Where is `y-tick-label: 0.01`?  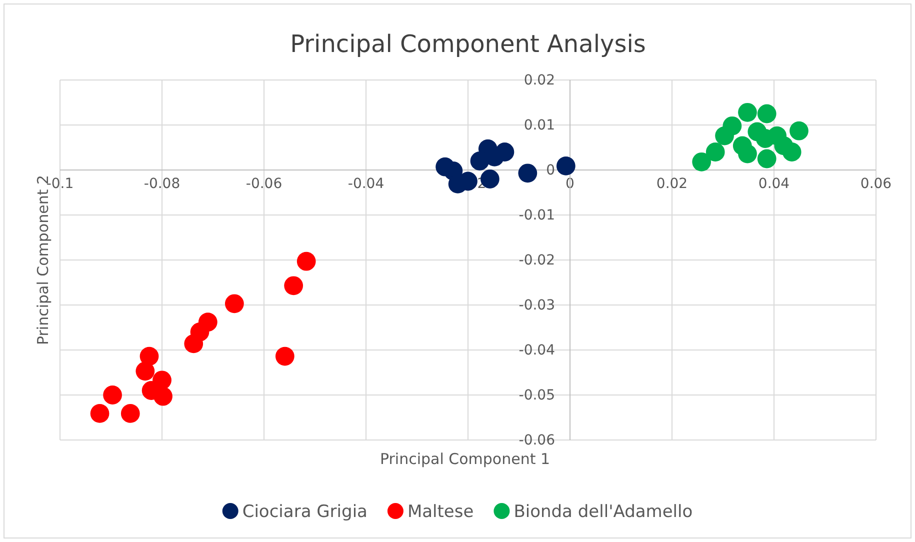
y-tick-label: 0.01 is located at coordinates (539, 125).